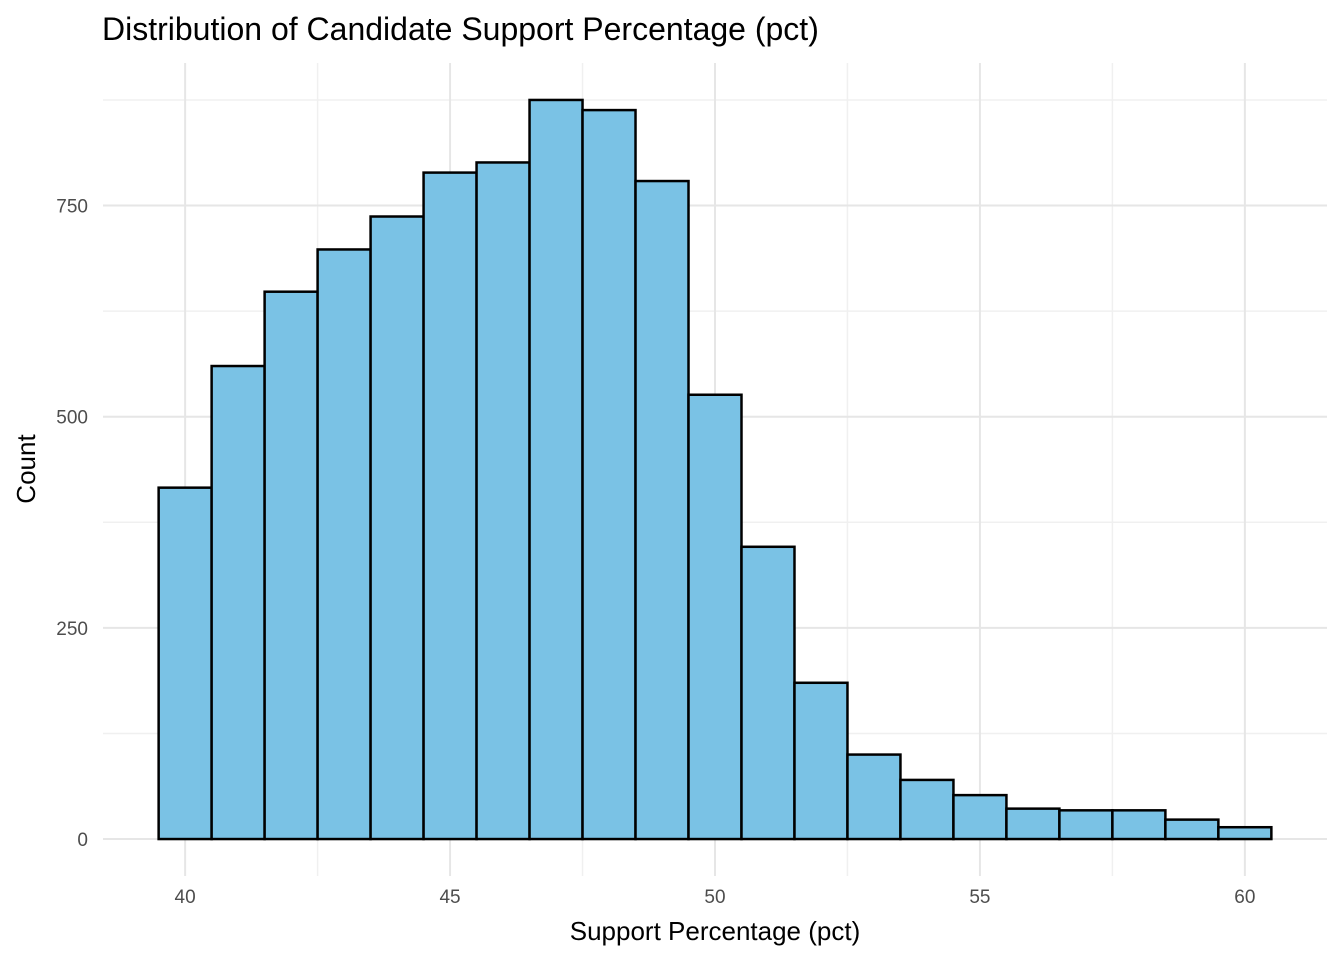 This screenshot has width=1344, height=960. I want to click on y-axis-ticks: 0 250 500 750, so click(72, 524).